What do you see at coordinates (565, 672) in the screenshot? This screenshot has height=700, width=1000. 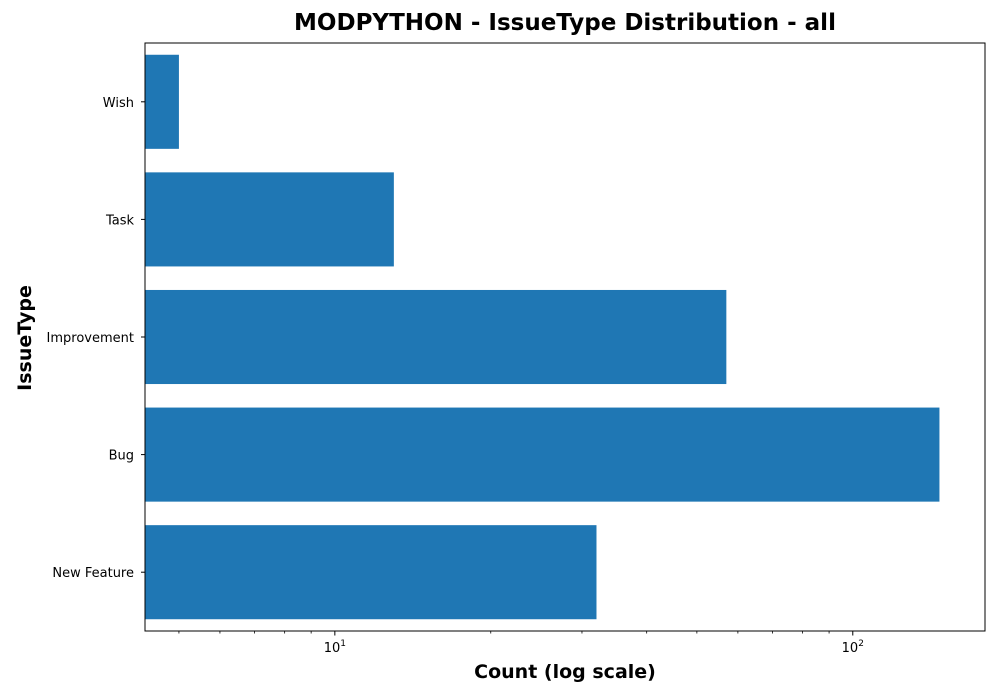 I see `x-axis-label: Count (log scale)` at bounding box center [565, 672].